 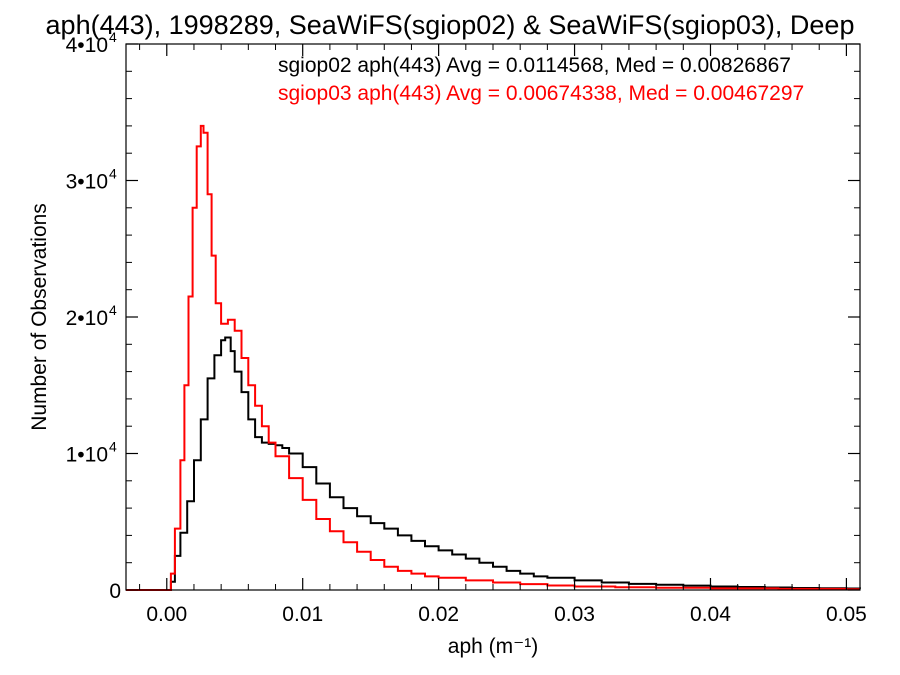 What do you see at coordinates (166, 614) in the screenshot?
I see `x-tick-label: 0.00` at bounding box center [166, 614].